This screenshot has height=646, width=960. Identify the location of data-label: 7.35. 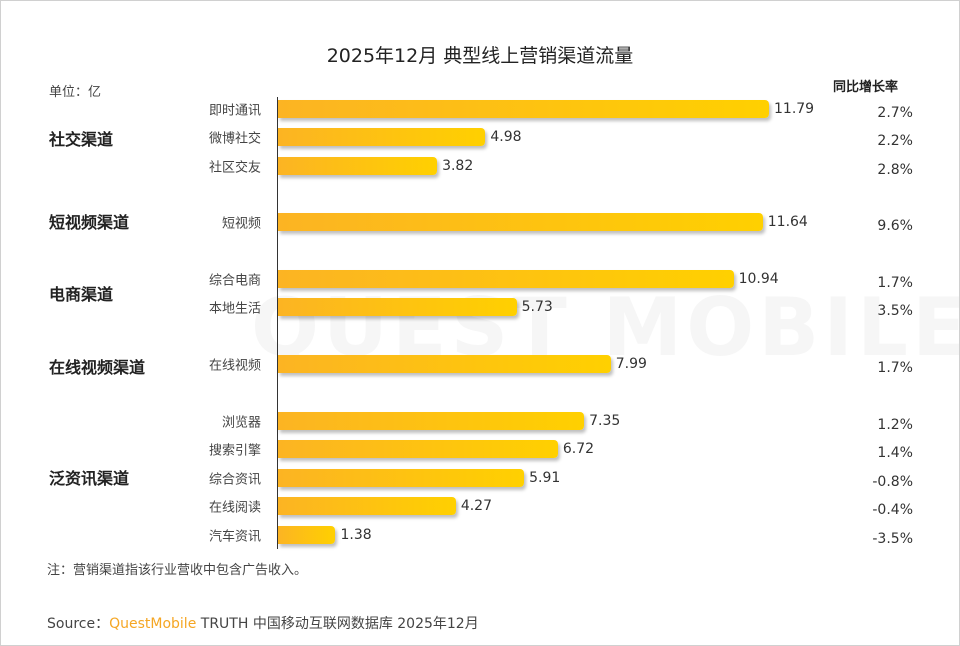
(605, 421).